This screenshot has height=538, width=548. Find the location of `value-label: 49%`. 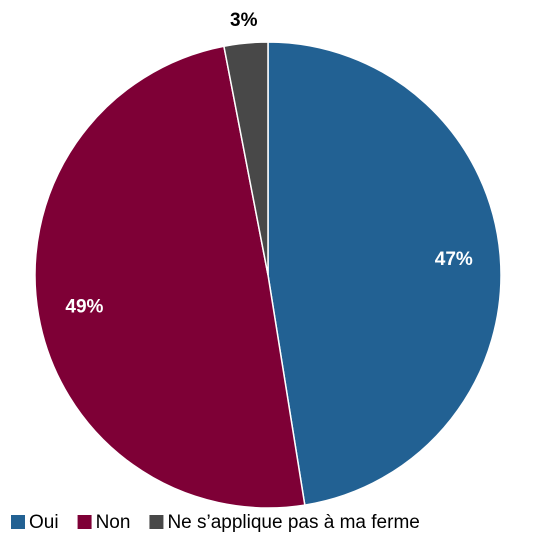

value-label: 49% is located at coordinates (84, 306).